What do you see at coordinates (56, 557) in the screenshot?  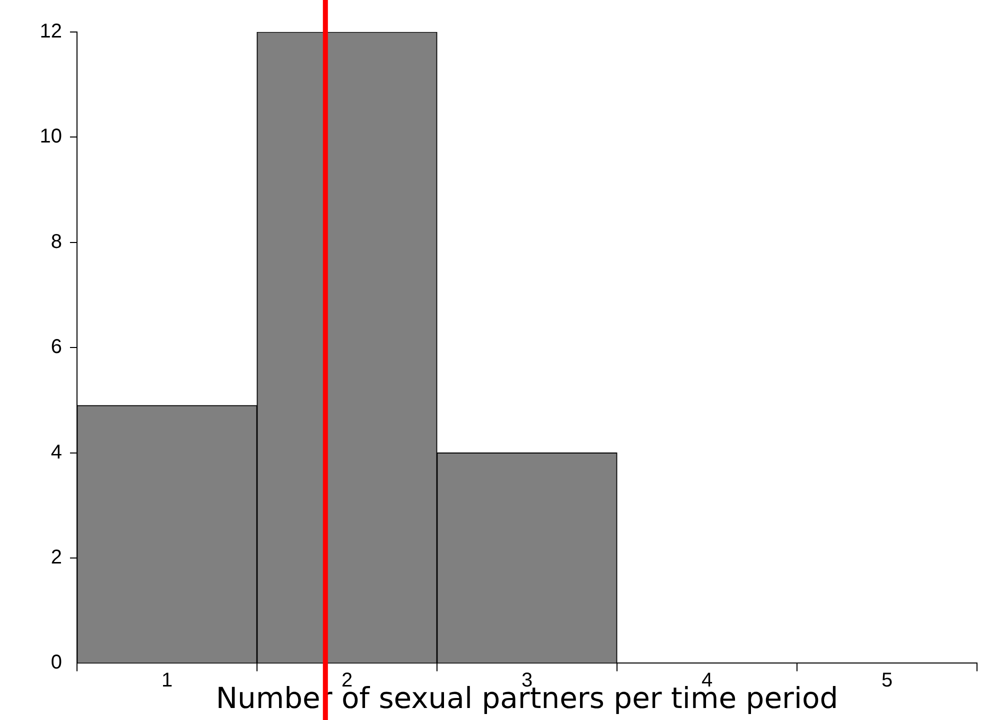 I see `y-tick-label: 2` at bounding box center [56, 557].